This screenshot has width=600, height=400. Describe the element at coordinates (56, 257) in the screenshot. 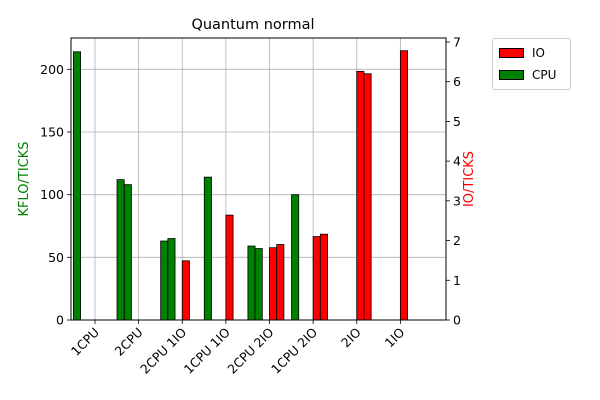

I see `tick-label-left-1: 50` at that location.